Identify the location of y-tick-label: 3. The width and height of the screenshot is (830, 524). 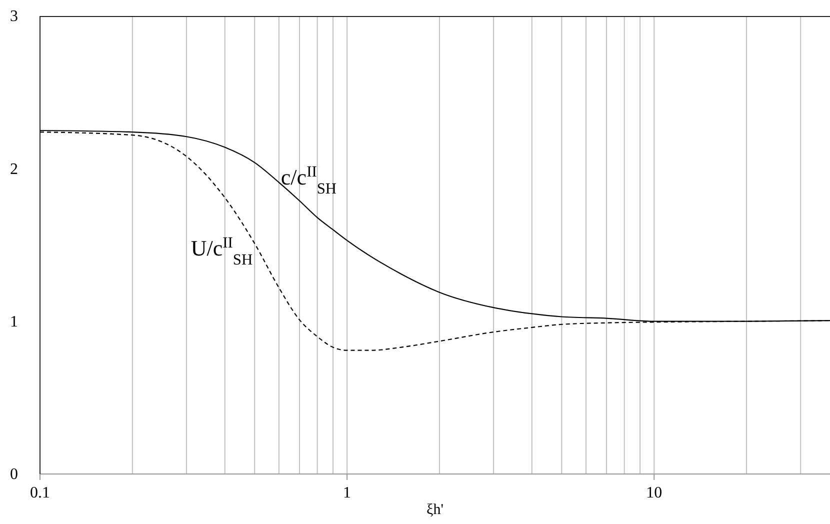
(14, 17).